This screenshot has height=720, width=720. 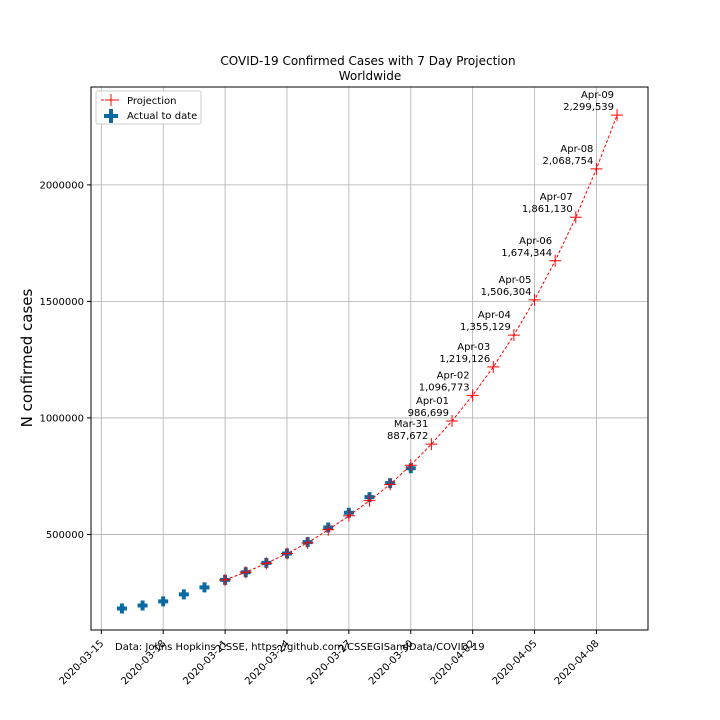 What do you see at coordinates (162, 116) in the screenshot?
I see `legend-actual-label: Actual to date` at bounding box center [162, 116].